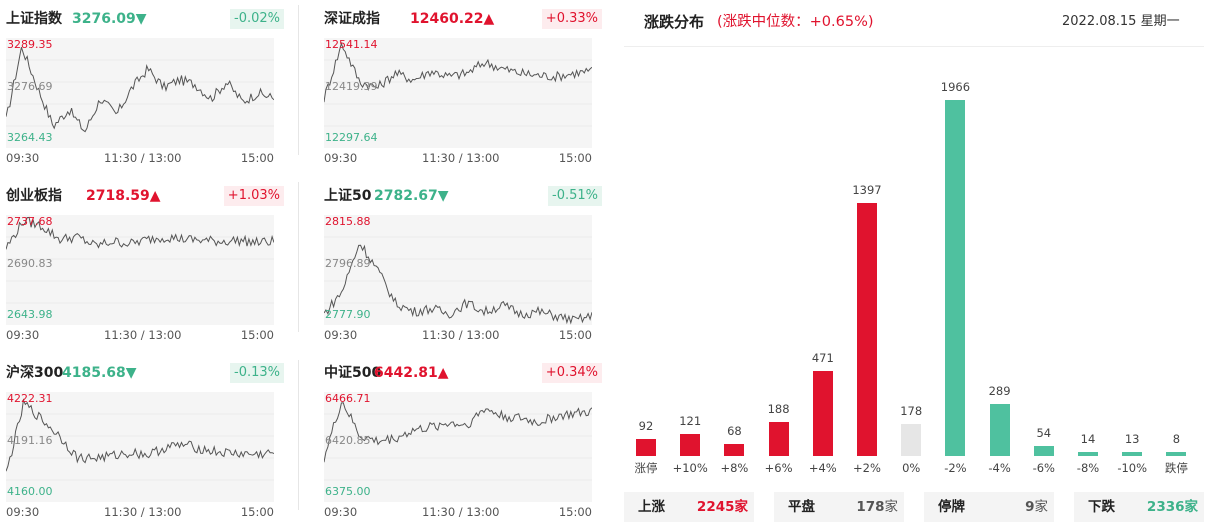 The height and width of the screenshot is (526, 1208). Describe the element at coordinates (1088, 439) in the screenshot. I see `bar-value-label: 14` at that location.